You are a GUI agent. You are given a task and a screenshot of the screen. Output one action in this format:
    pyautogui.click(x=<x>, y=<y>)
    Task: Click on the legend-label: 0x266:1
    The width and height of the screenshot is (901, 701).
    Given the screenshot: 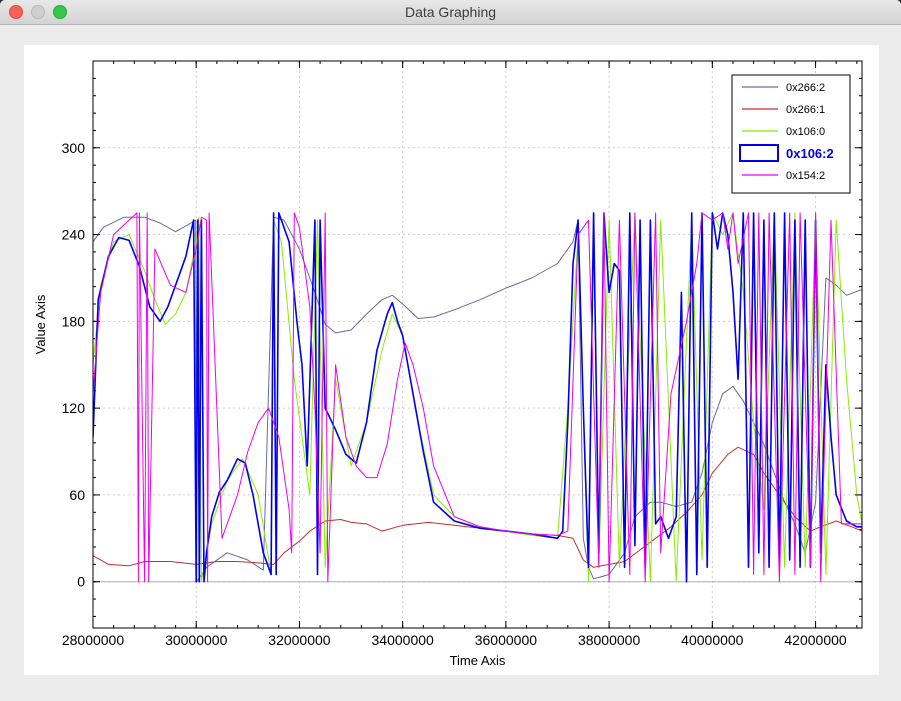 What is the action you would take?
    pyautogui.click(x=805, y=110)
    